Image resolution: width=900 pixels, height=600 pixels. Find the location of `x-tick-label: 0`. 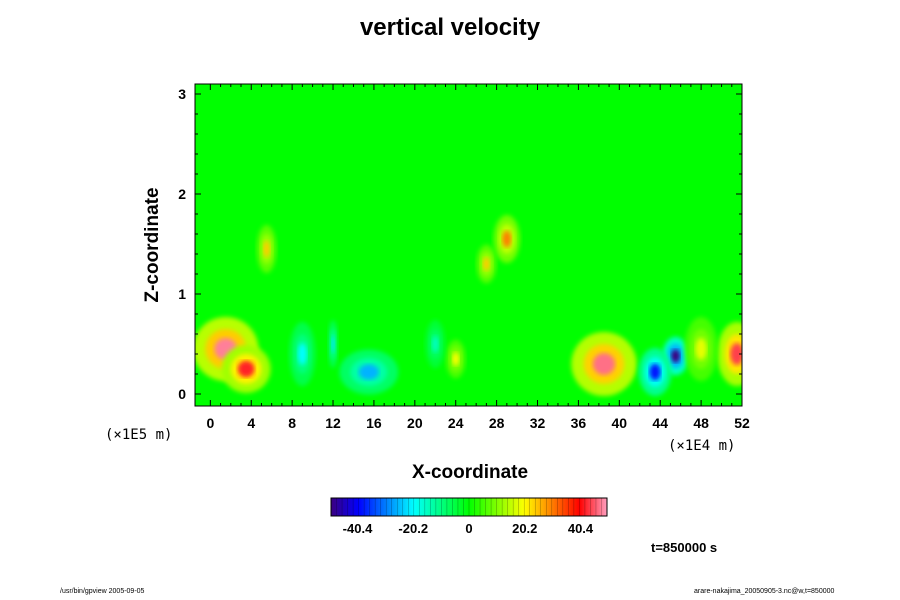

x-tick-label: 0 is located at coordinates (210, 423).